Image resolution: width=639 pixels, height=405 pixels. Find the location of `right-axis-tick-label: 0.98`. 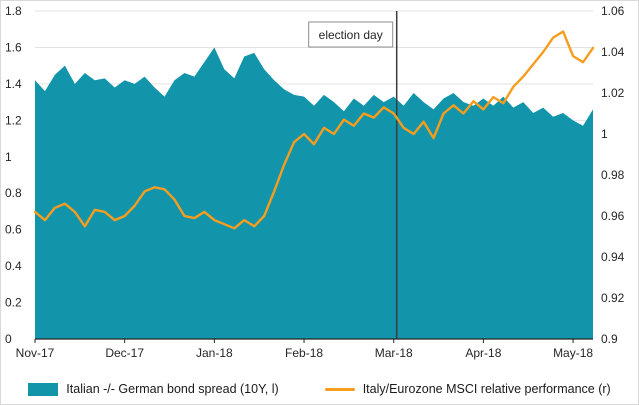

right-axis-tick-label: 0.98 is located at coordinates (613, 175).